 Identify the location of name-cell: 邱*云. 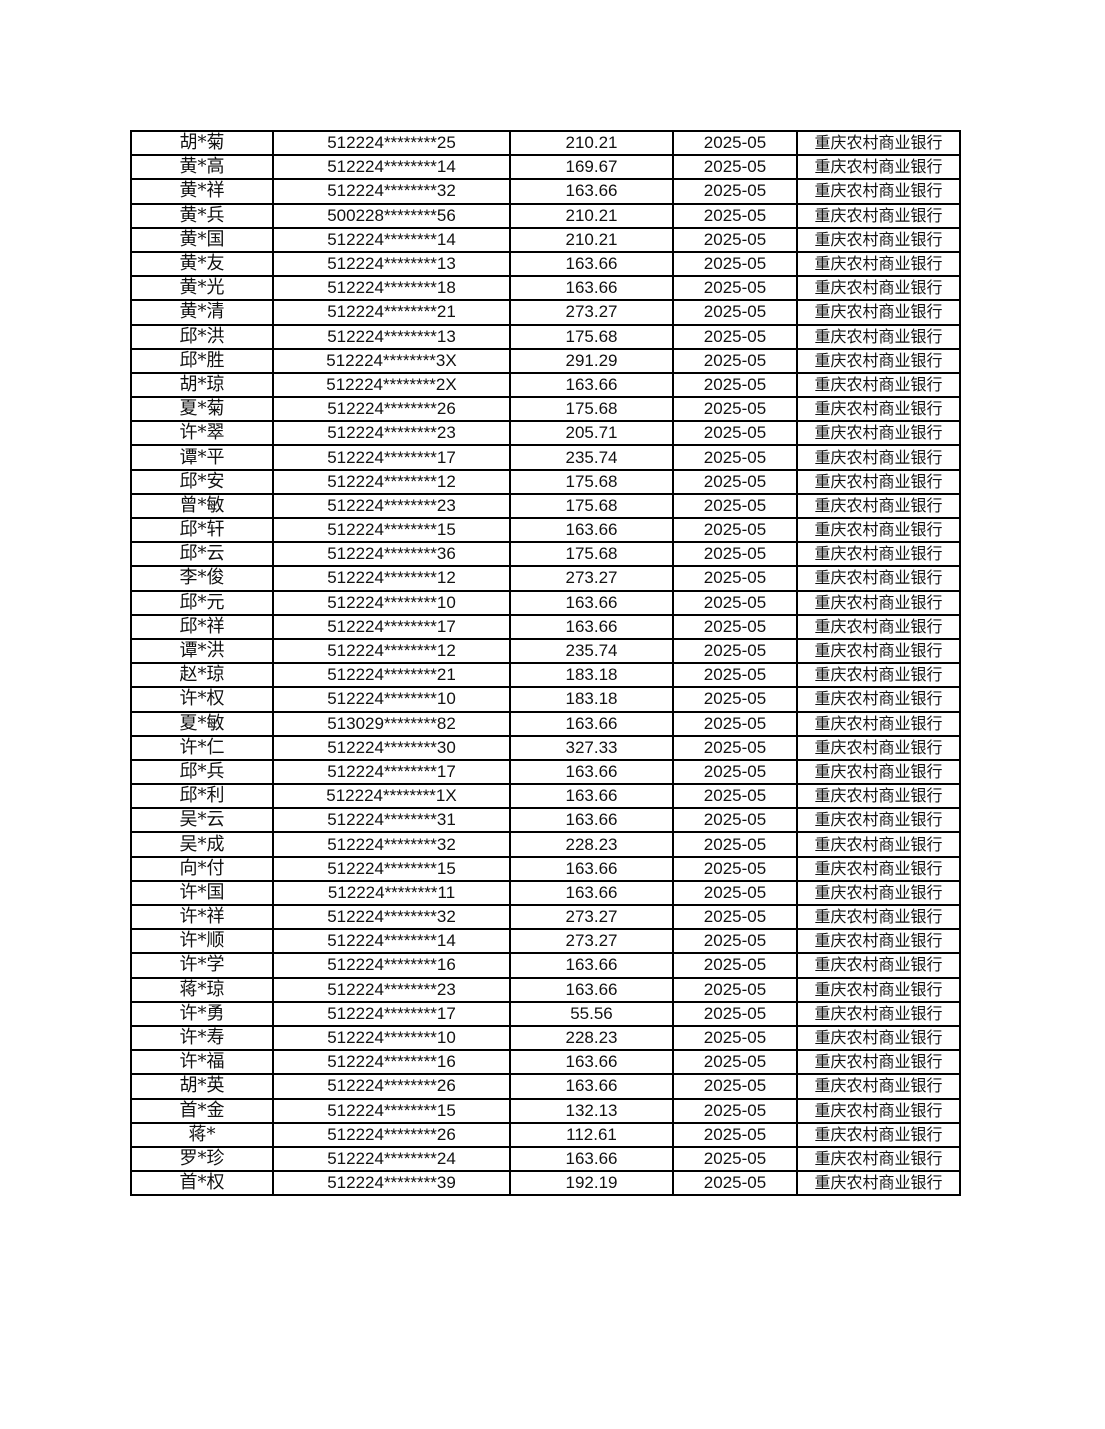
(202, 554).